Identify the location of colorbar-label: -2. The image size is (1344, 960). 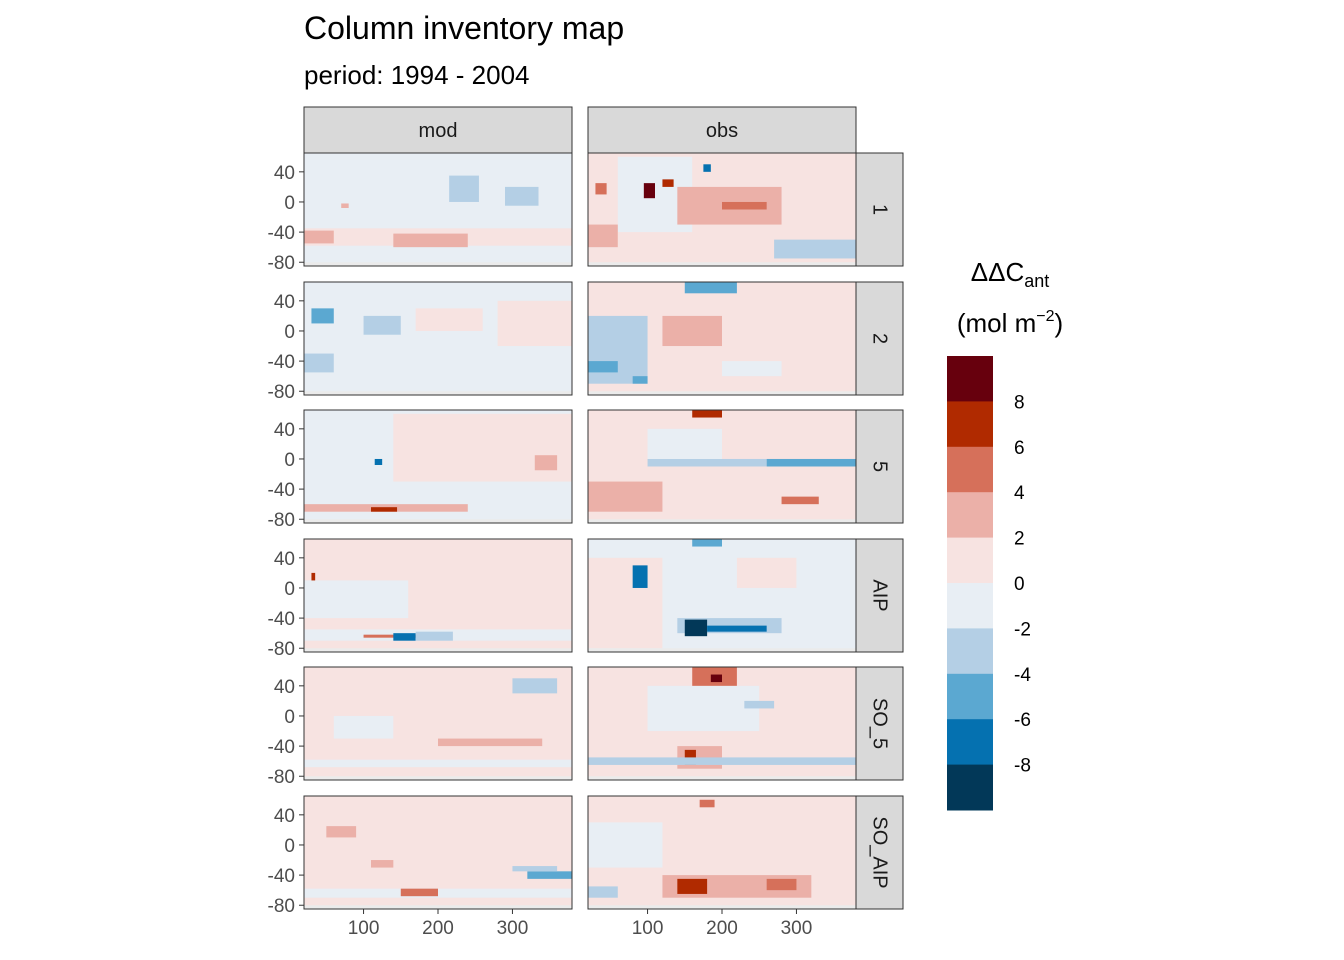
(1022, 629).